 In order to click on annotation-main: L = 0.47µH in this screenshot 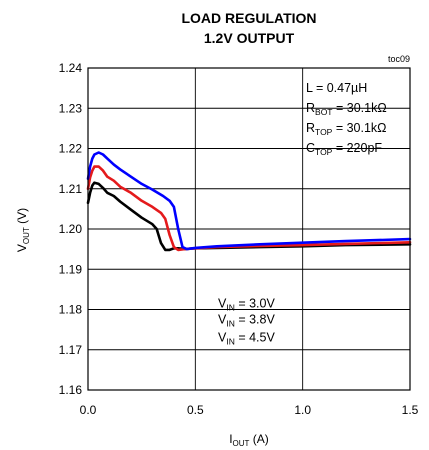, I will do `click(336, 88)`.